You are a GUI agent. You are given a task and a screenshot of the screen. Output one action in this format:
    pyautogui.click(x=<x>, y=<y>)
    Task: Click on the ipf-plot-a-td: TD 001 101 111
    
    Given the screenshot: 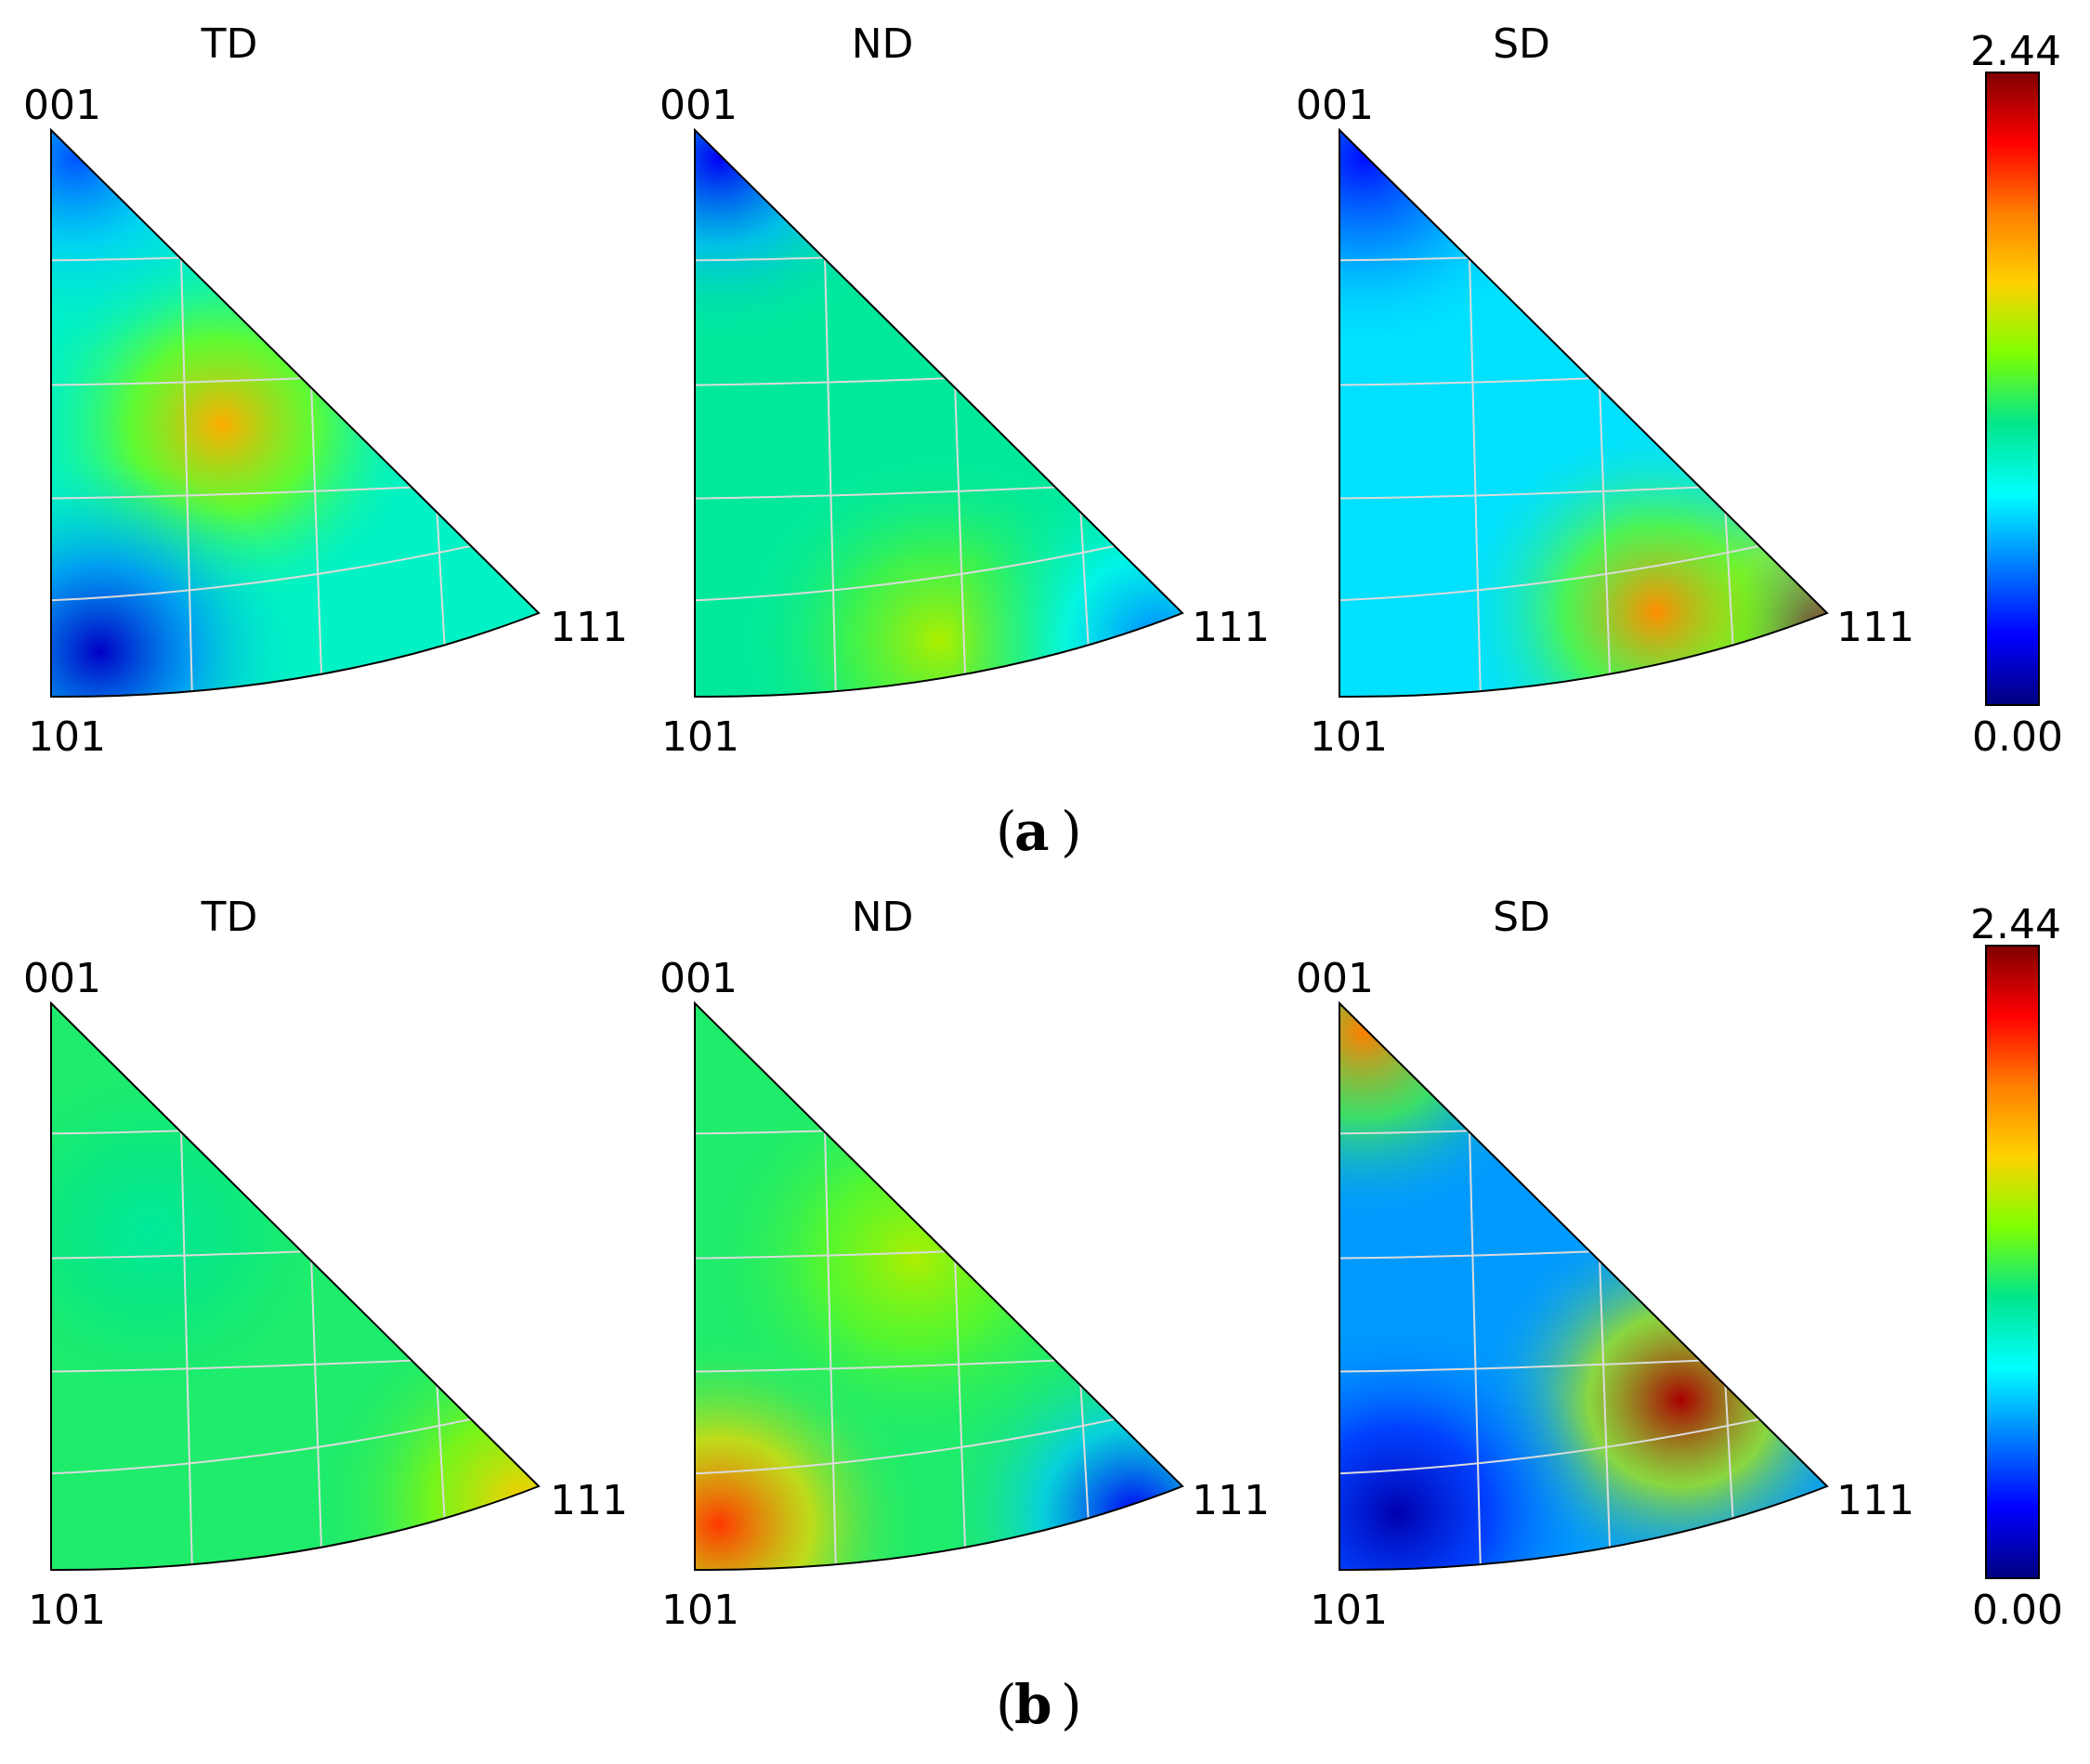 What is the action you would take?
    pyautogui.click(x=325, y=390)
    